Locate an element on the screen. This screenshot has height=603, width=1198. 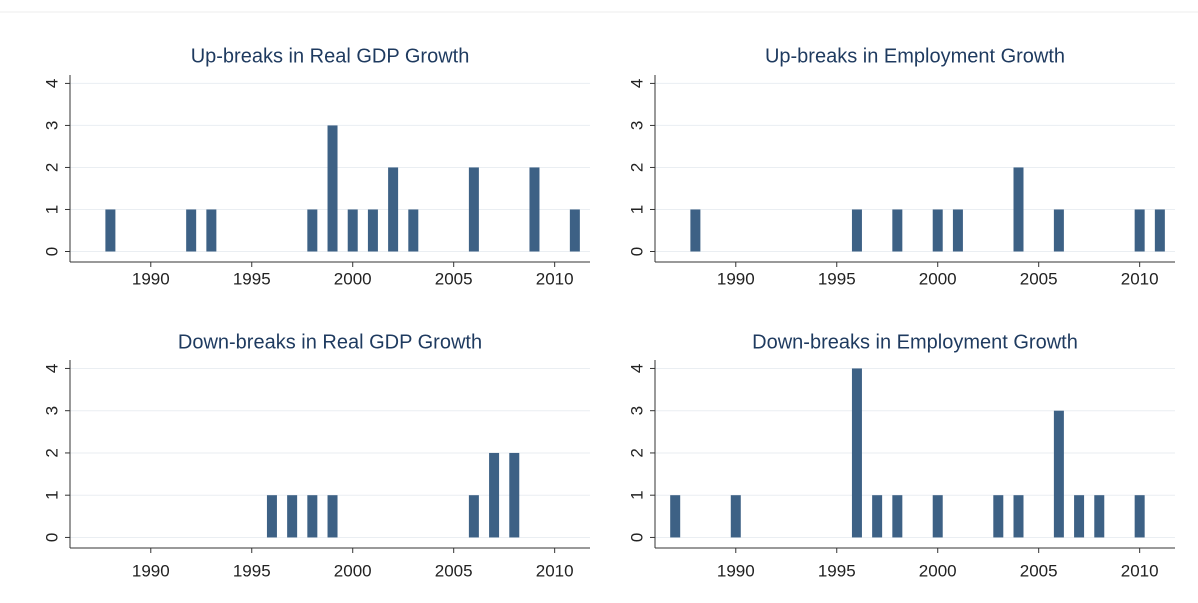
chart-title: Down-breaks in Employment Growth is located at coordinates (915, 342).